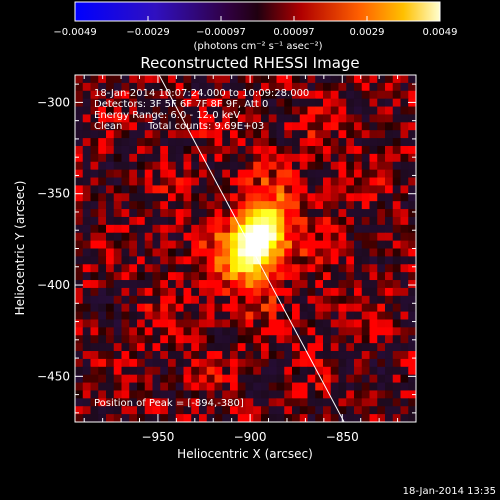  What do you see at coordinates (293, 32) in the screenshot?
I see `colorbar-tick-label: 0.00097` at bounding box center [293, 32].